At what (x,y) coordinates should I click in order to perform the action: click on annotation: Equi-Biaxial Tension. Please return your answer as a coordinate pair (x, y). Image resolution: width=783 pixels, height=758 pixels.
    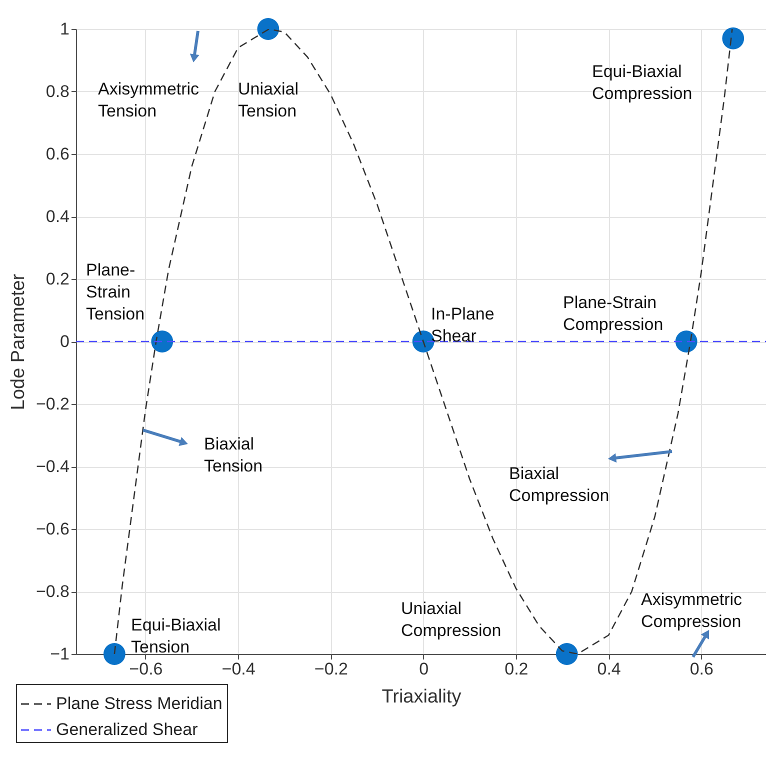
    Looking at the image, I should click on (176, 636).